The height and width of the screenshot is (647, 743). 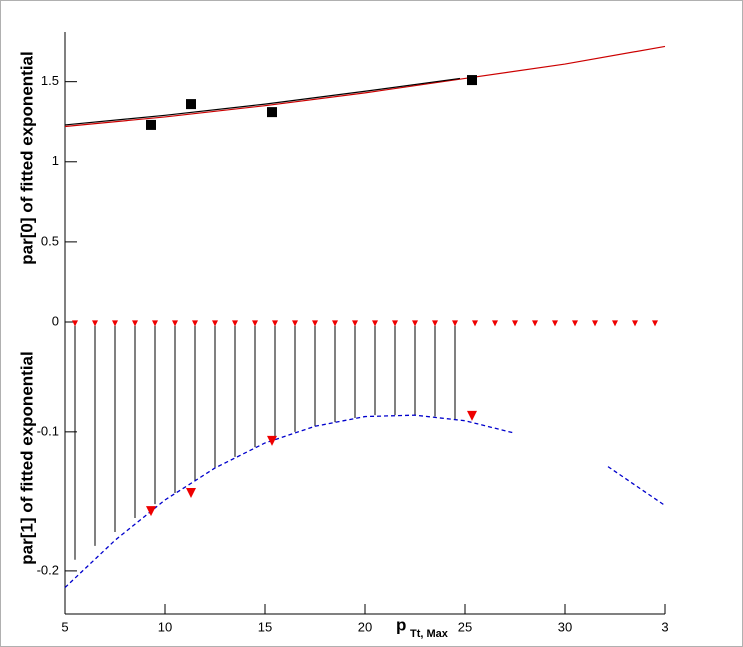 I want to click on y-tick-label: 0.5, so click(x=50, y=240).